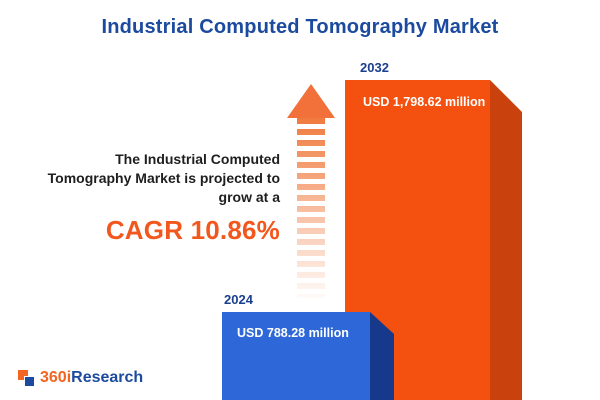  Describe the element at coordinates (374, 67) in the screenshot. I see `year-label-2032: 2032` at that location.